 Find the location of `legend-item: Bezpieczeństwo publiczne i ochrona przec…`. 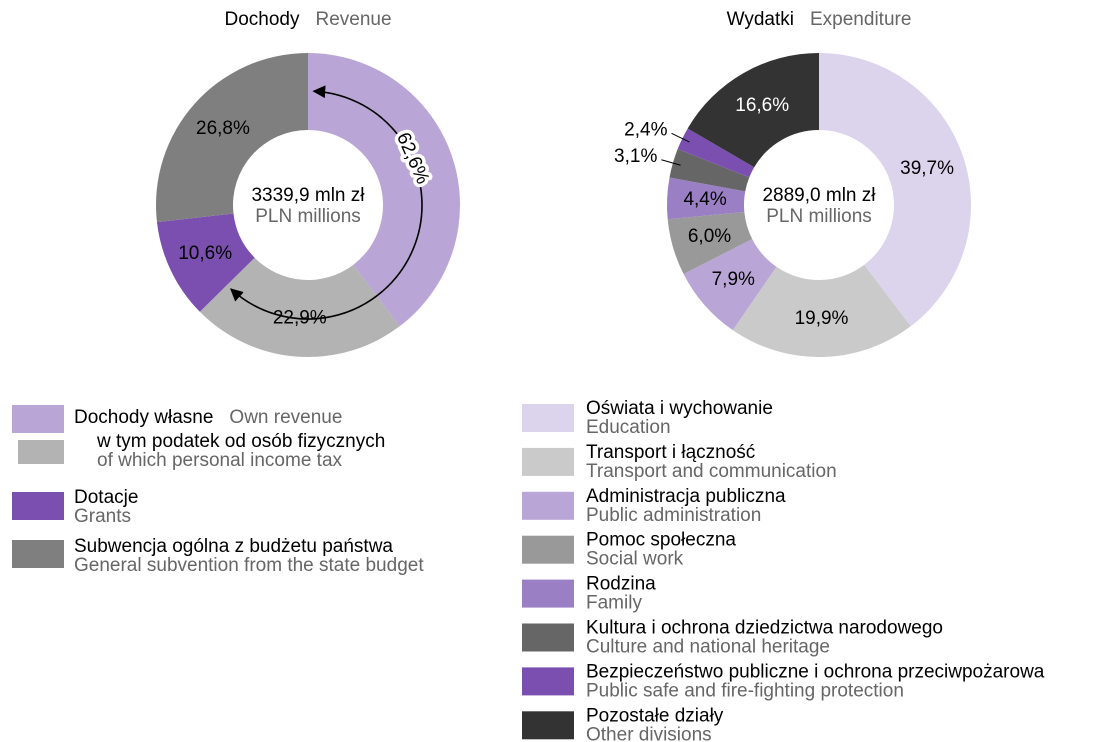

legend-item: Bezpieczeństwo publiczne i ochrona przec… is located at coordinates (783, 681).